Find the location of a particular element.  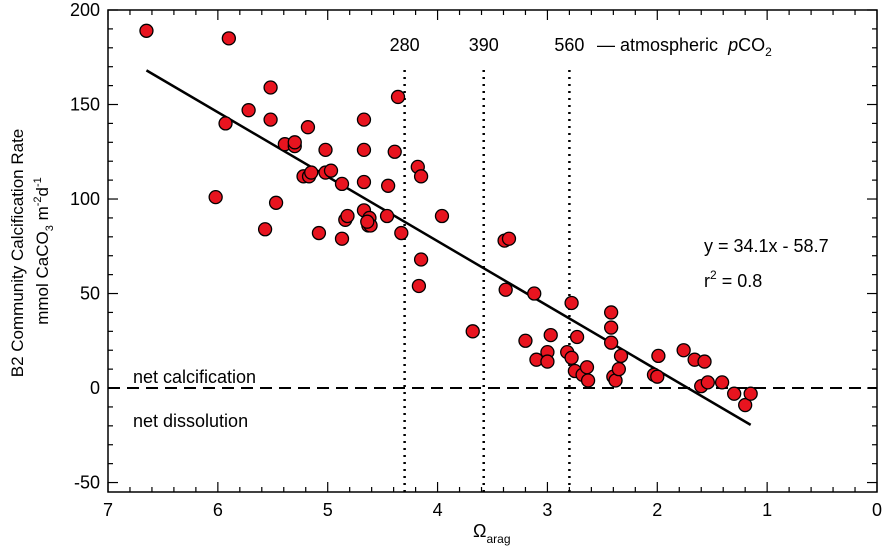

y-tick-label: 200 is located at coordinates (85, 10).